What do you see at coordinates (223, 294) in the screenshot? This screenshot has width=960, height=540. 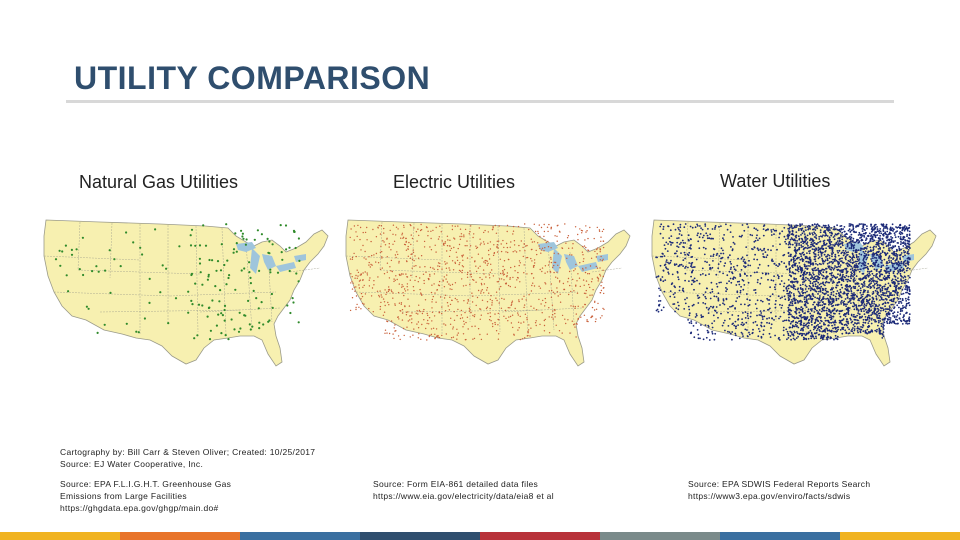 I see `state-border` at bounding box center [223, 294].